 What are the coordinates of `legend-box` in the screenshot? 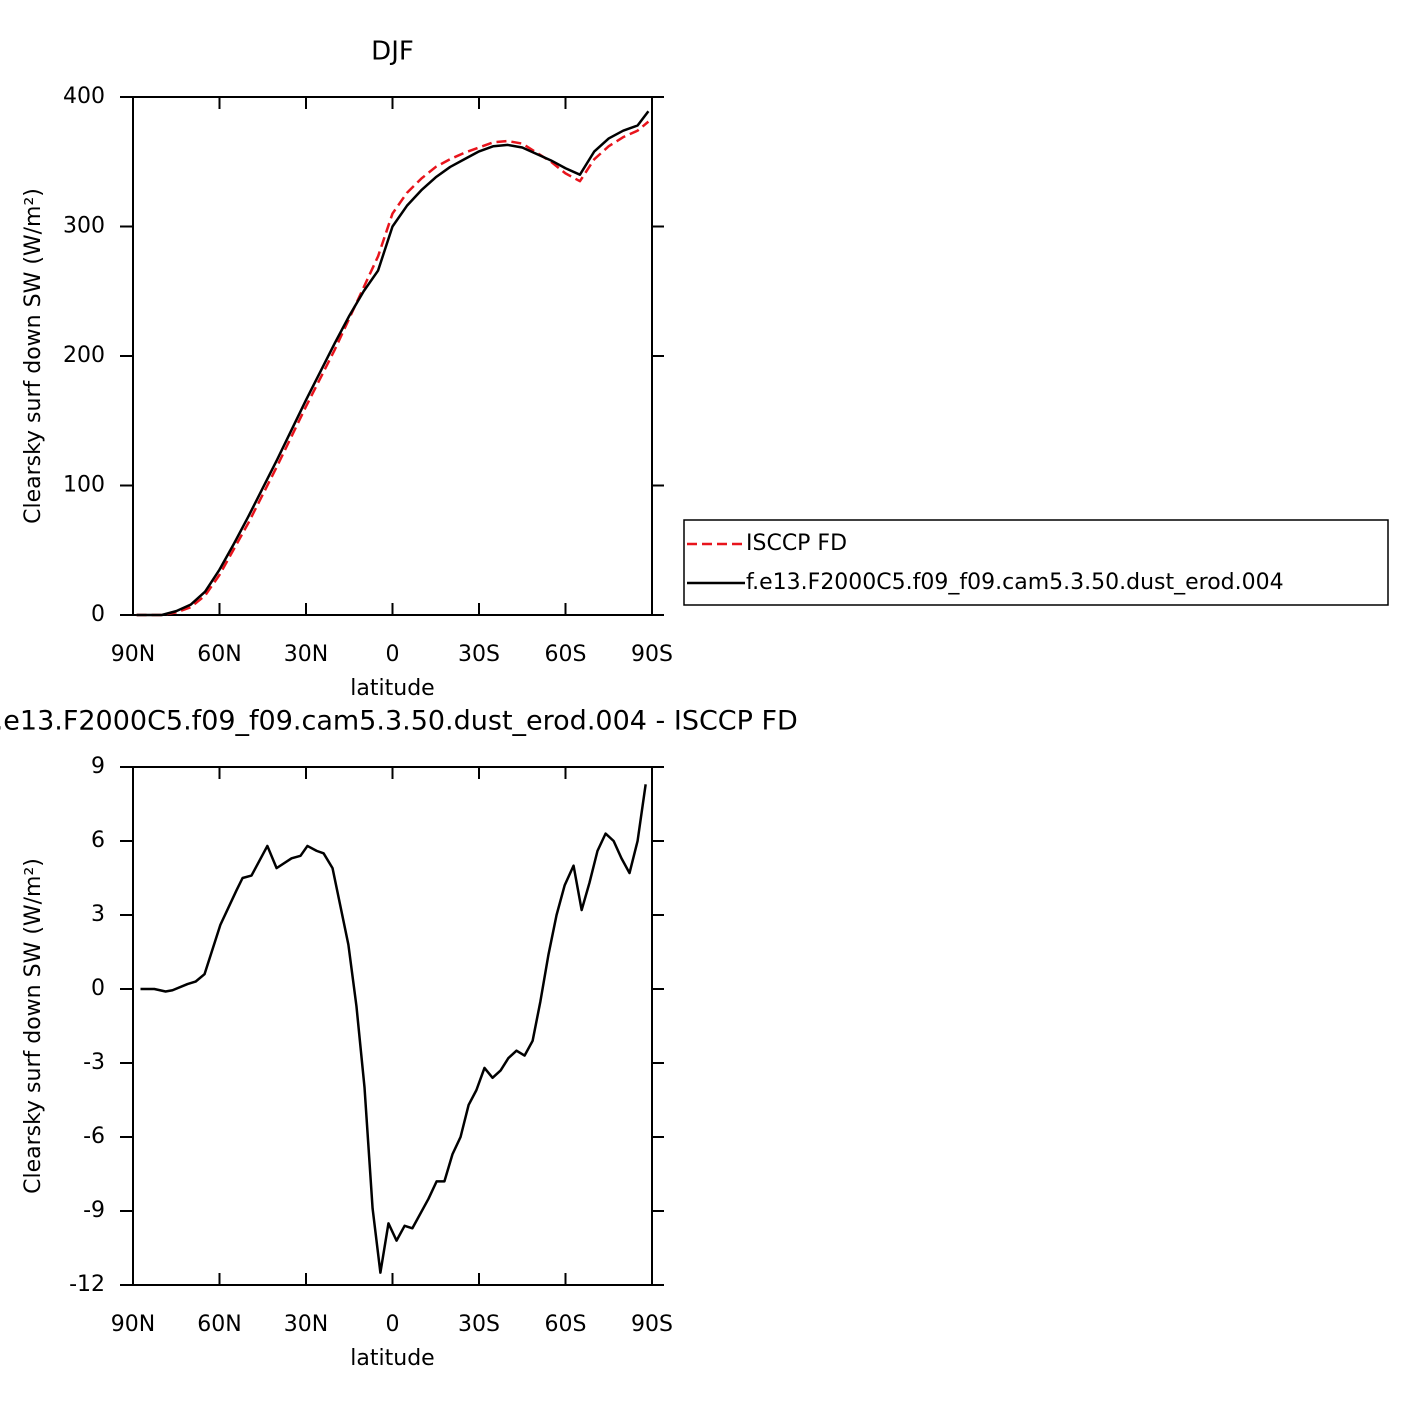 It's located at (1036, 562).